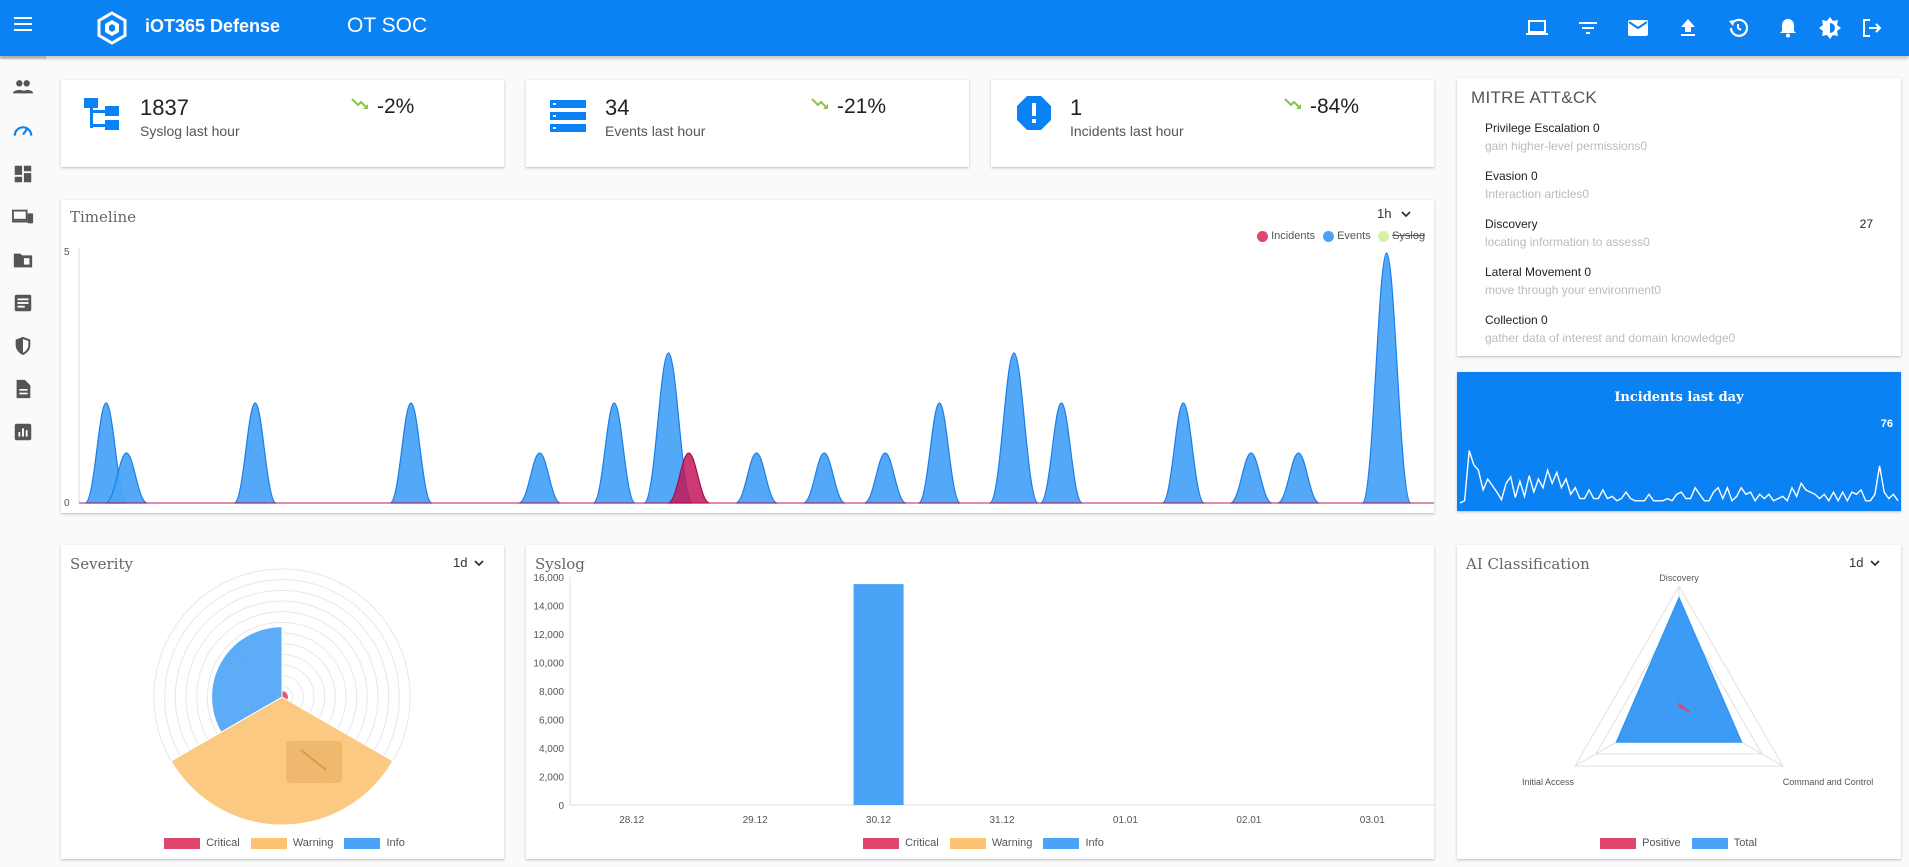 This screenshot has height=867, width=1909. I want to click on syslog-legend: Critical Warning Info, so click(983, 843).